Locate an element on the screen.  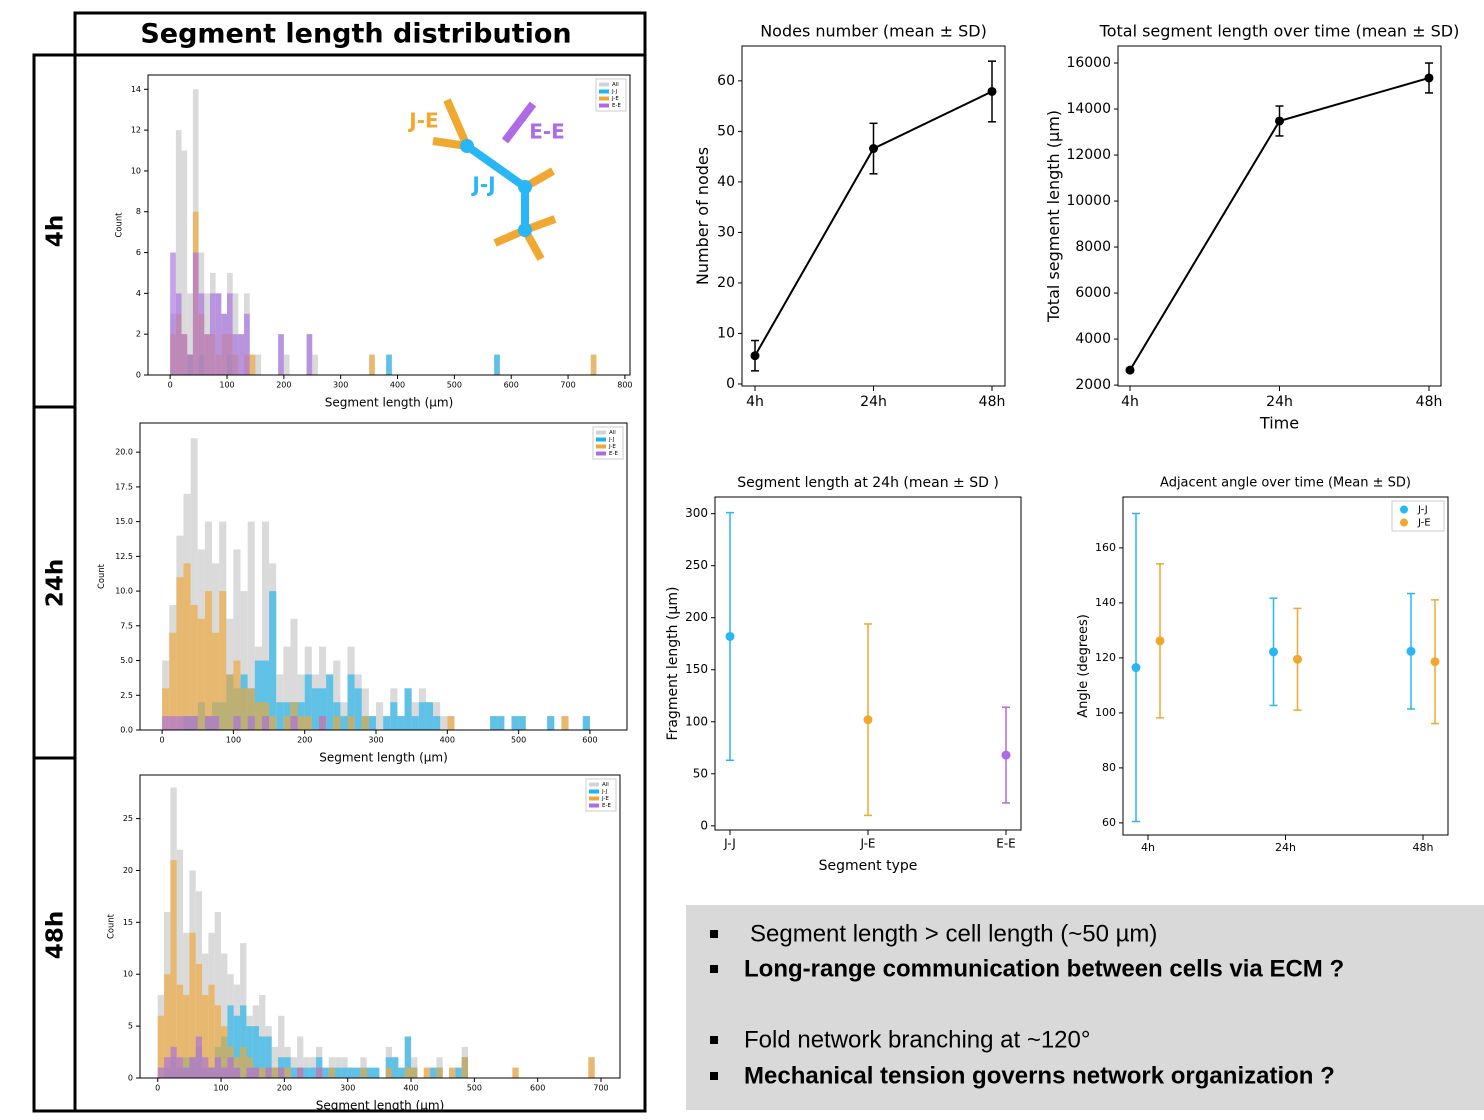
y-tick-label: 6 is located at coordinates (138, 252).